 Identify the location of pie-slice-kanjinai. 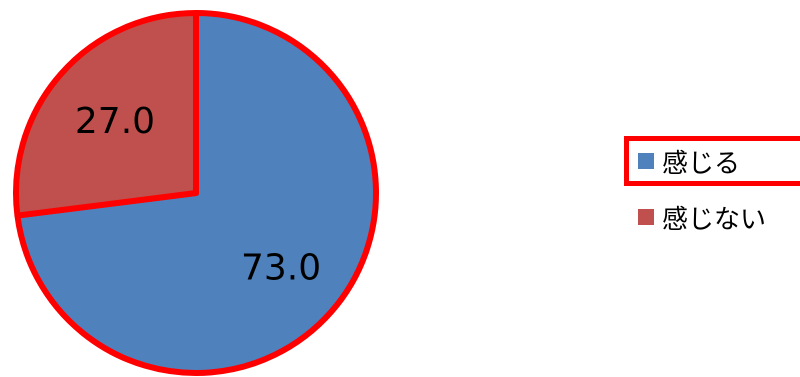
(106, 114).